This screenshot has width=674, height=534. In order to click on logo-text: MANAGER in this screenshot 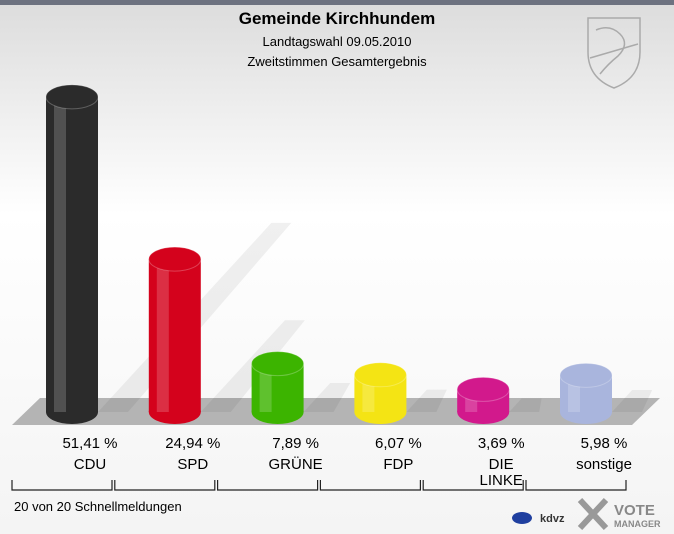, I will do `click(637, 524)`.